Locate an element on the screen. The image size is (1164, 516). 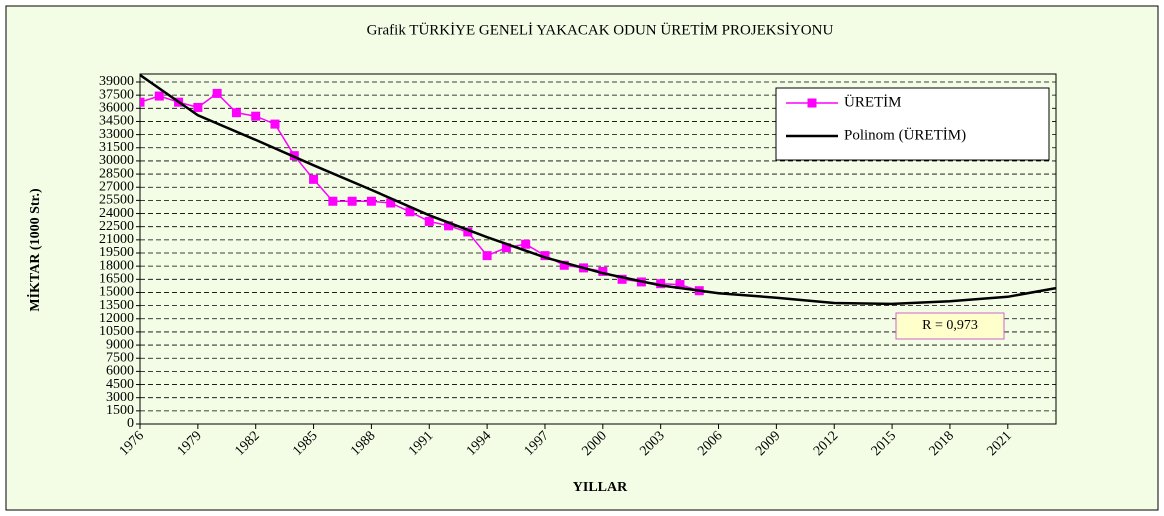
legend is located at coordinates (912, 124).